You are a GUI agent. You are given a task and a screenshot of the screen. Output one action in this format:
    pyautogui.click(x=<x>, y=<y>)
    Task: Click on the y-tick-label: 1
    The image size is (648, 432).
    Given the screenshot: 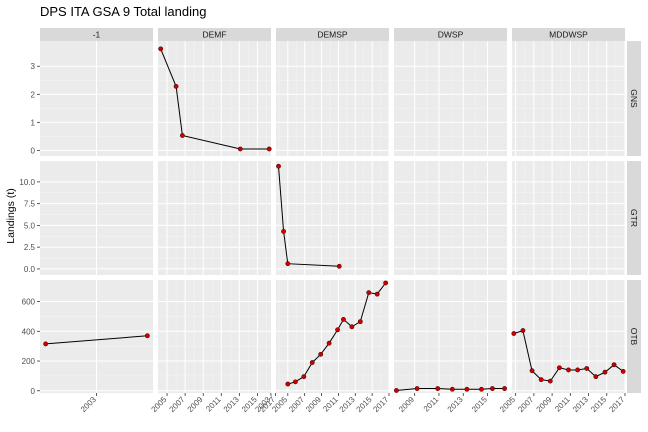 What is the action you would take?
    pyautogui.click(x=33, y=122)
    